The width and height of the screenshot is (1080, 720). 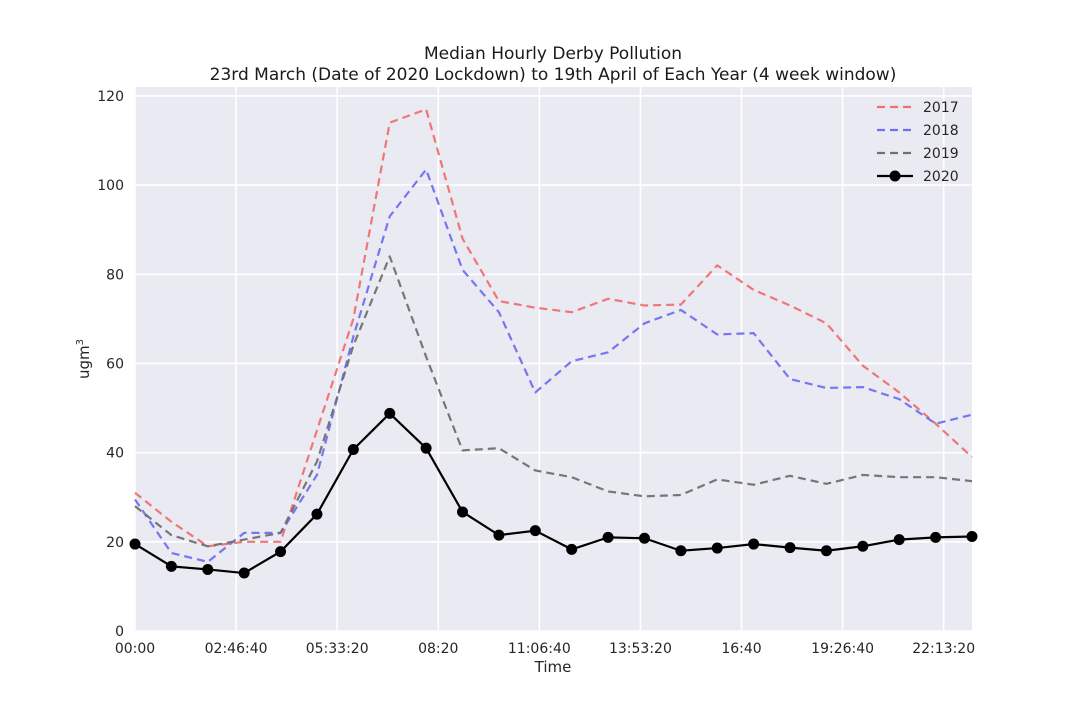 I want to click on x-tick-label: 00:00, so click(x=135, y=649).